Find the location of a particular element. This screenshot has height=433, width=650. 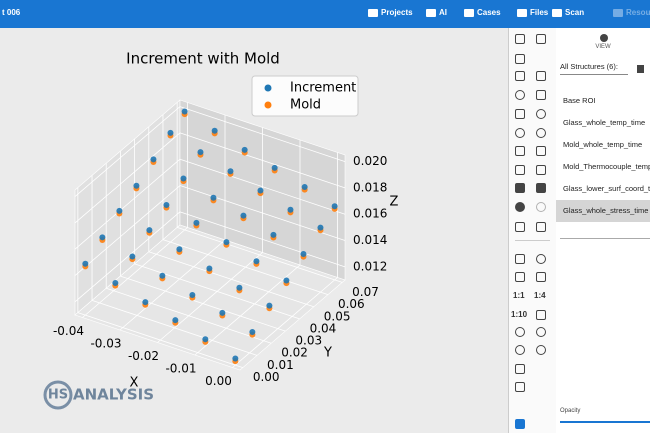

structure-item: Mold_Thermocouple_temp is located at coordinates (606, 166).